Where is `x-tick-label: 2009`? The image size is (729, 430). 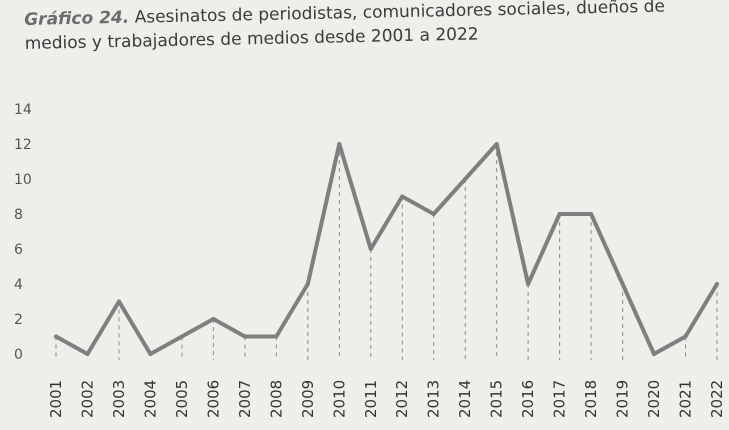 x-tick-label: 2009 is located at coordinates (308, 399).